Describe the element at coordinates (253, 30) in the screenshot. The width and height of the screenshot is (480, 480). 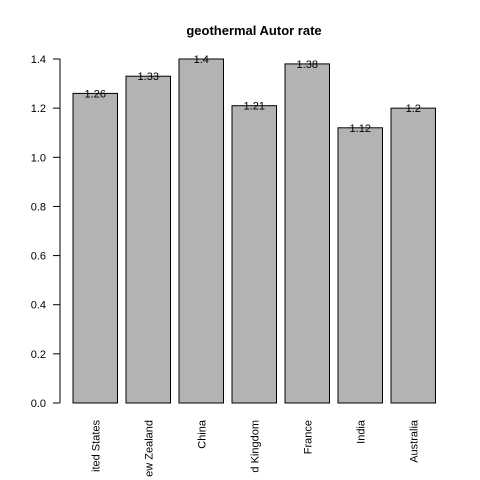
I see `chart-title: geothermal Autor rate` at that location.